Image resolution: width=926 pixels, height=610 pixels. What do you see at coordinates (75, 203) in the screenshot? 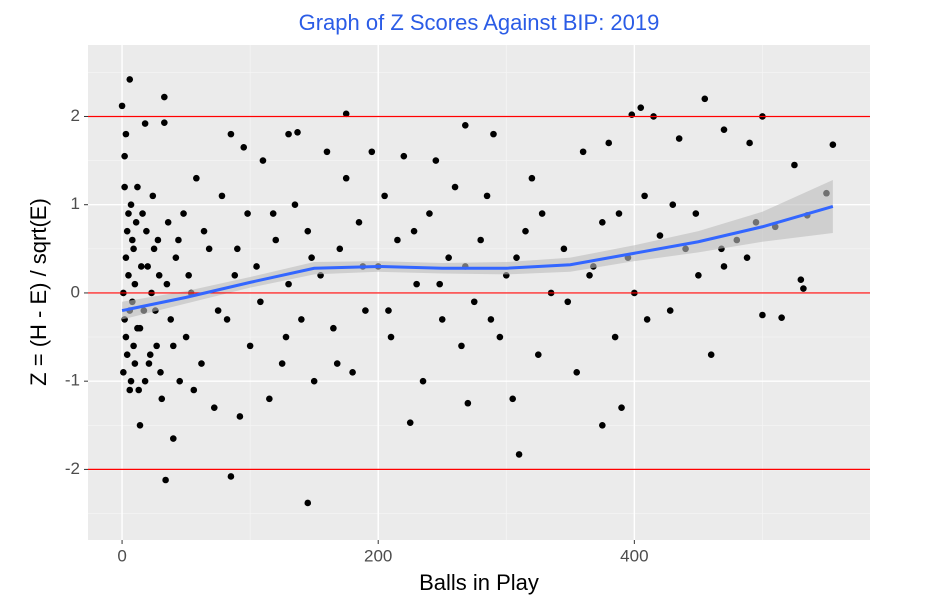
I see `y-tick-label: 1` at bounding box center [75, 203].